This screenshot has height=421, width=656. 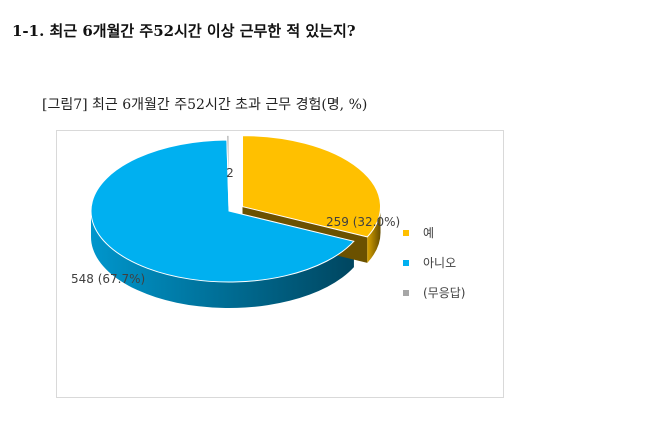 What do you see at coordinates (363, 222) in the screenshot?
I see `data-label-yes: 259 (32.0%)` at bounding box center [363, 222].